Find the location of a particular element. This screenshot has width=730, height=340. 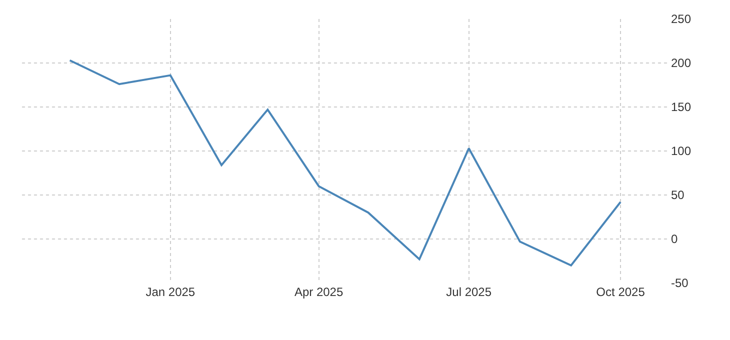

y-tick-label: 100 is located at coordinates (681, 151).